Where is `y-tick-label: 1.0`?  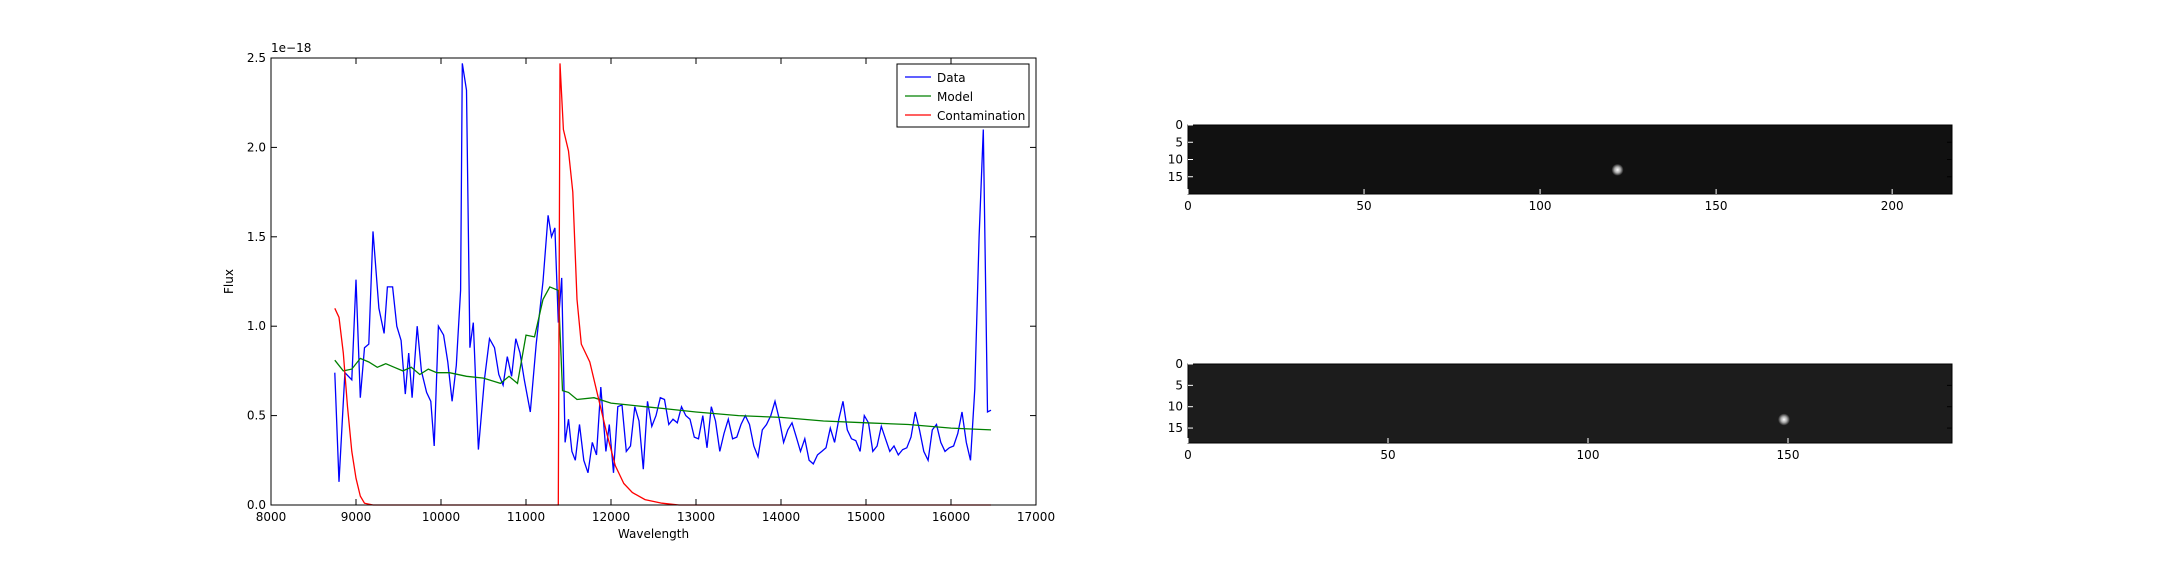
y-tick-label: 1.0 is located at coordinates (256, 326).